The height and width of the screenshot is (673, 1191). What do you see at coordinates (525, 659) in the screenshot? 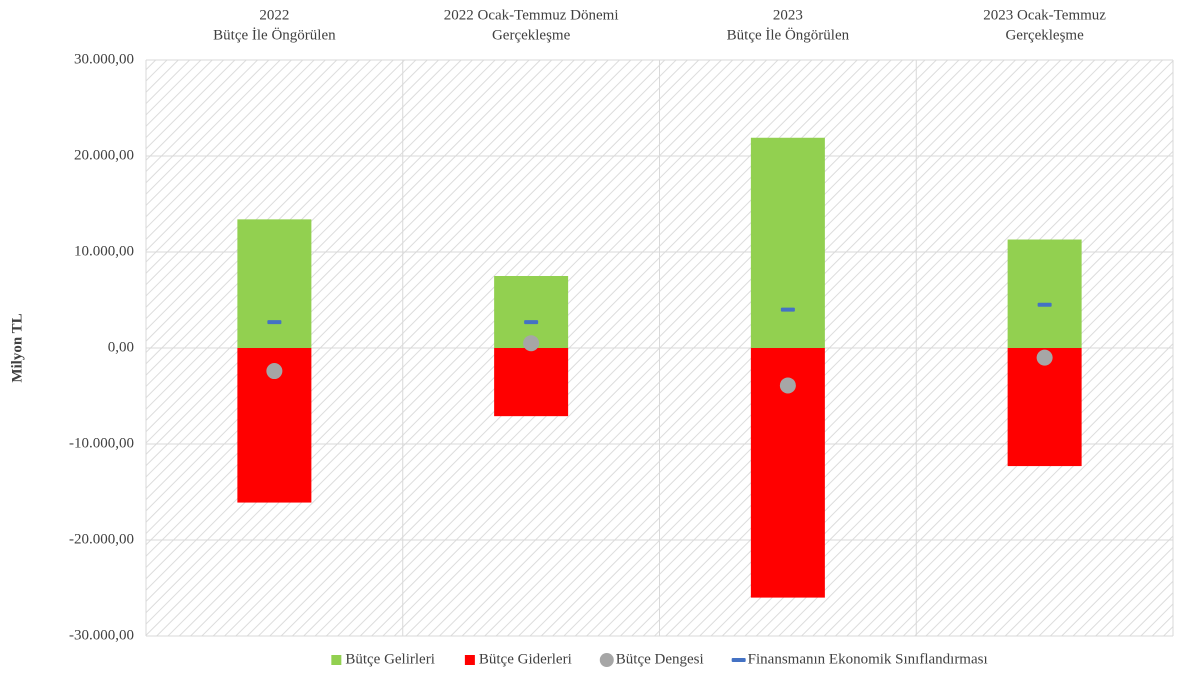
I see `legend-label: Bütçe Giderleri` at bounding box center [525, 659].